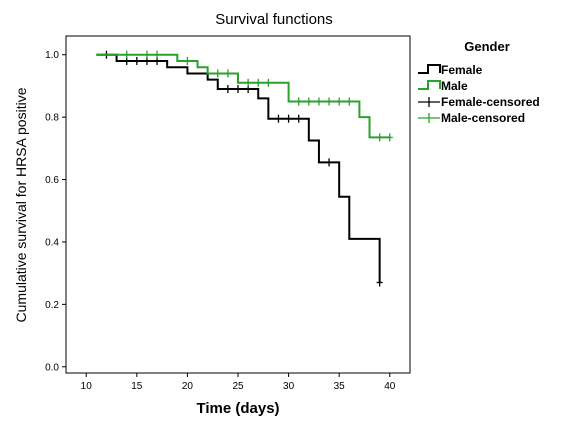 Image resolution: width=561 pixels, height=429 pixels. I want to click on y-tick-label: 0.2, so click(52, 305).